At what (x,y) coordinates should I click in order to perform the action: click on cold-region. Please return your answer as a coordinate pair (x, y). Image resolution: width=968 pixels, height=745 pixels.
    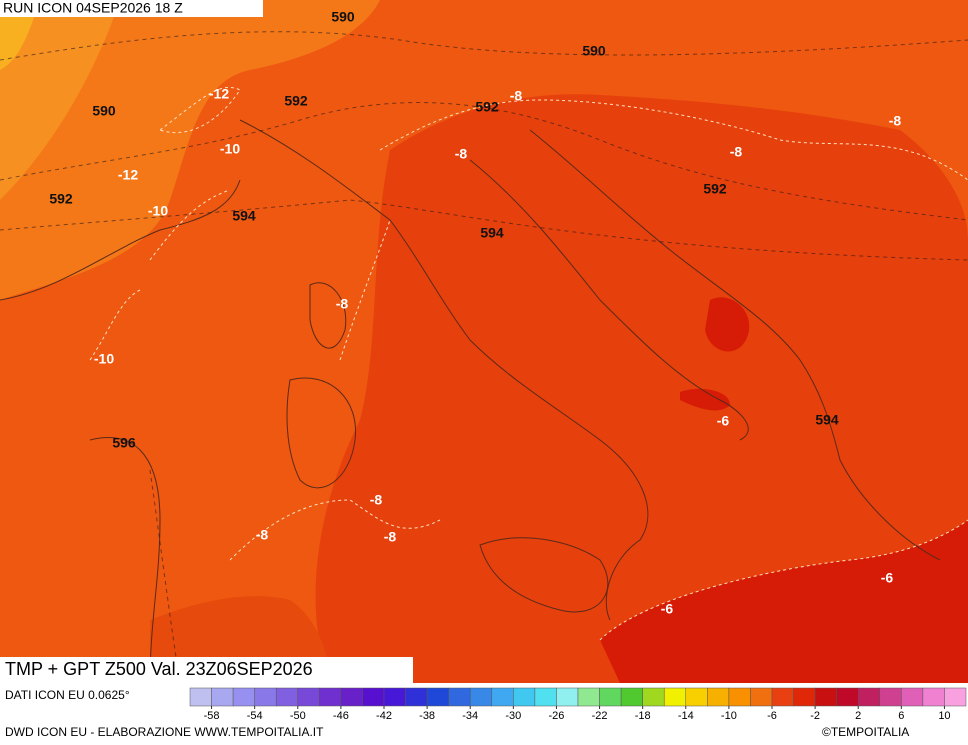
    Looking at the image, I should click on (784, 601).